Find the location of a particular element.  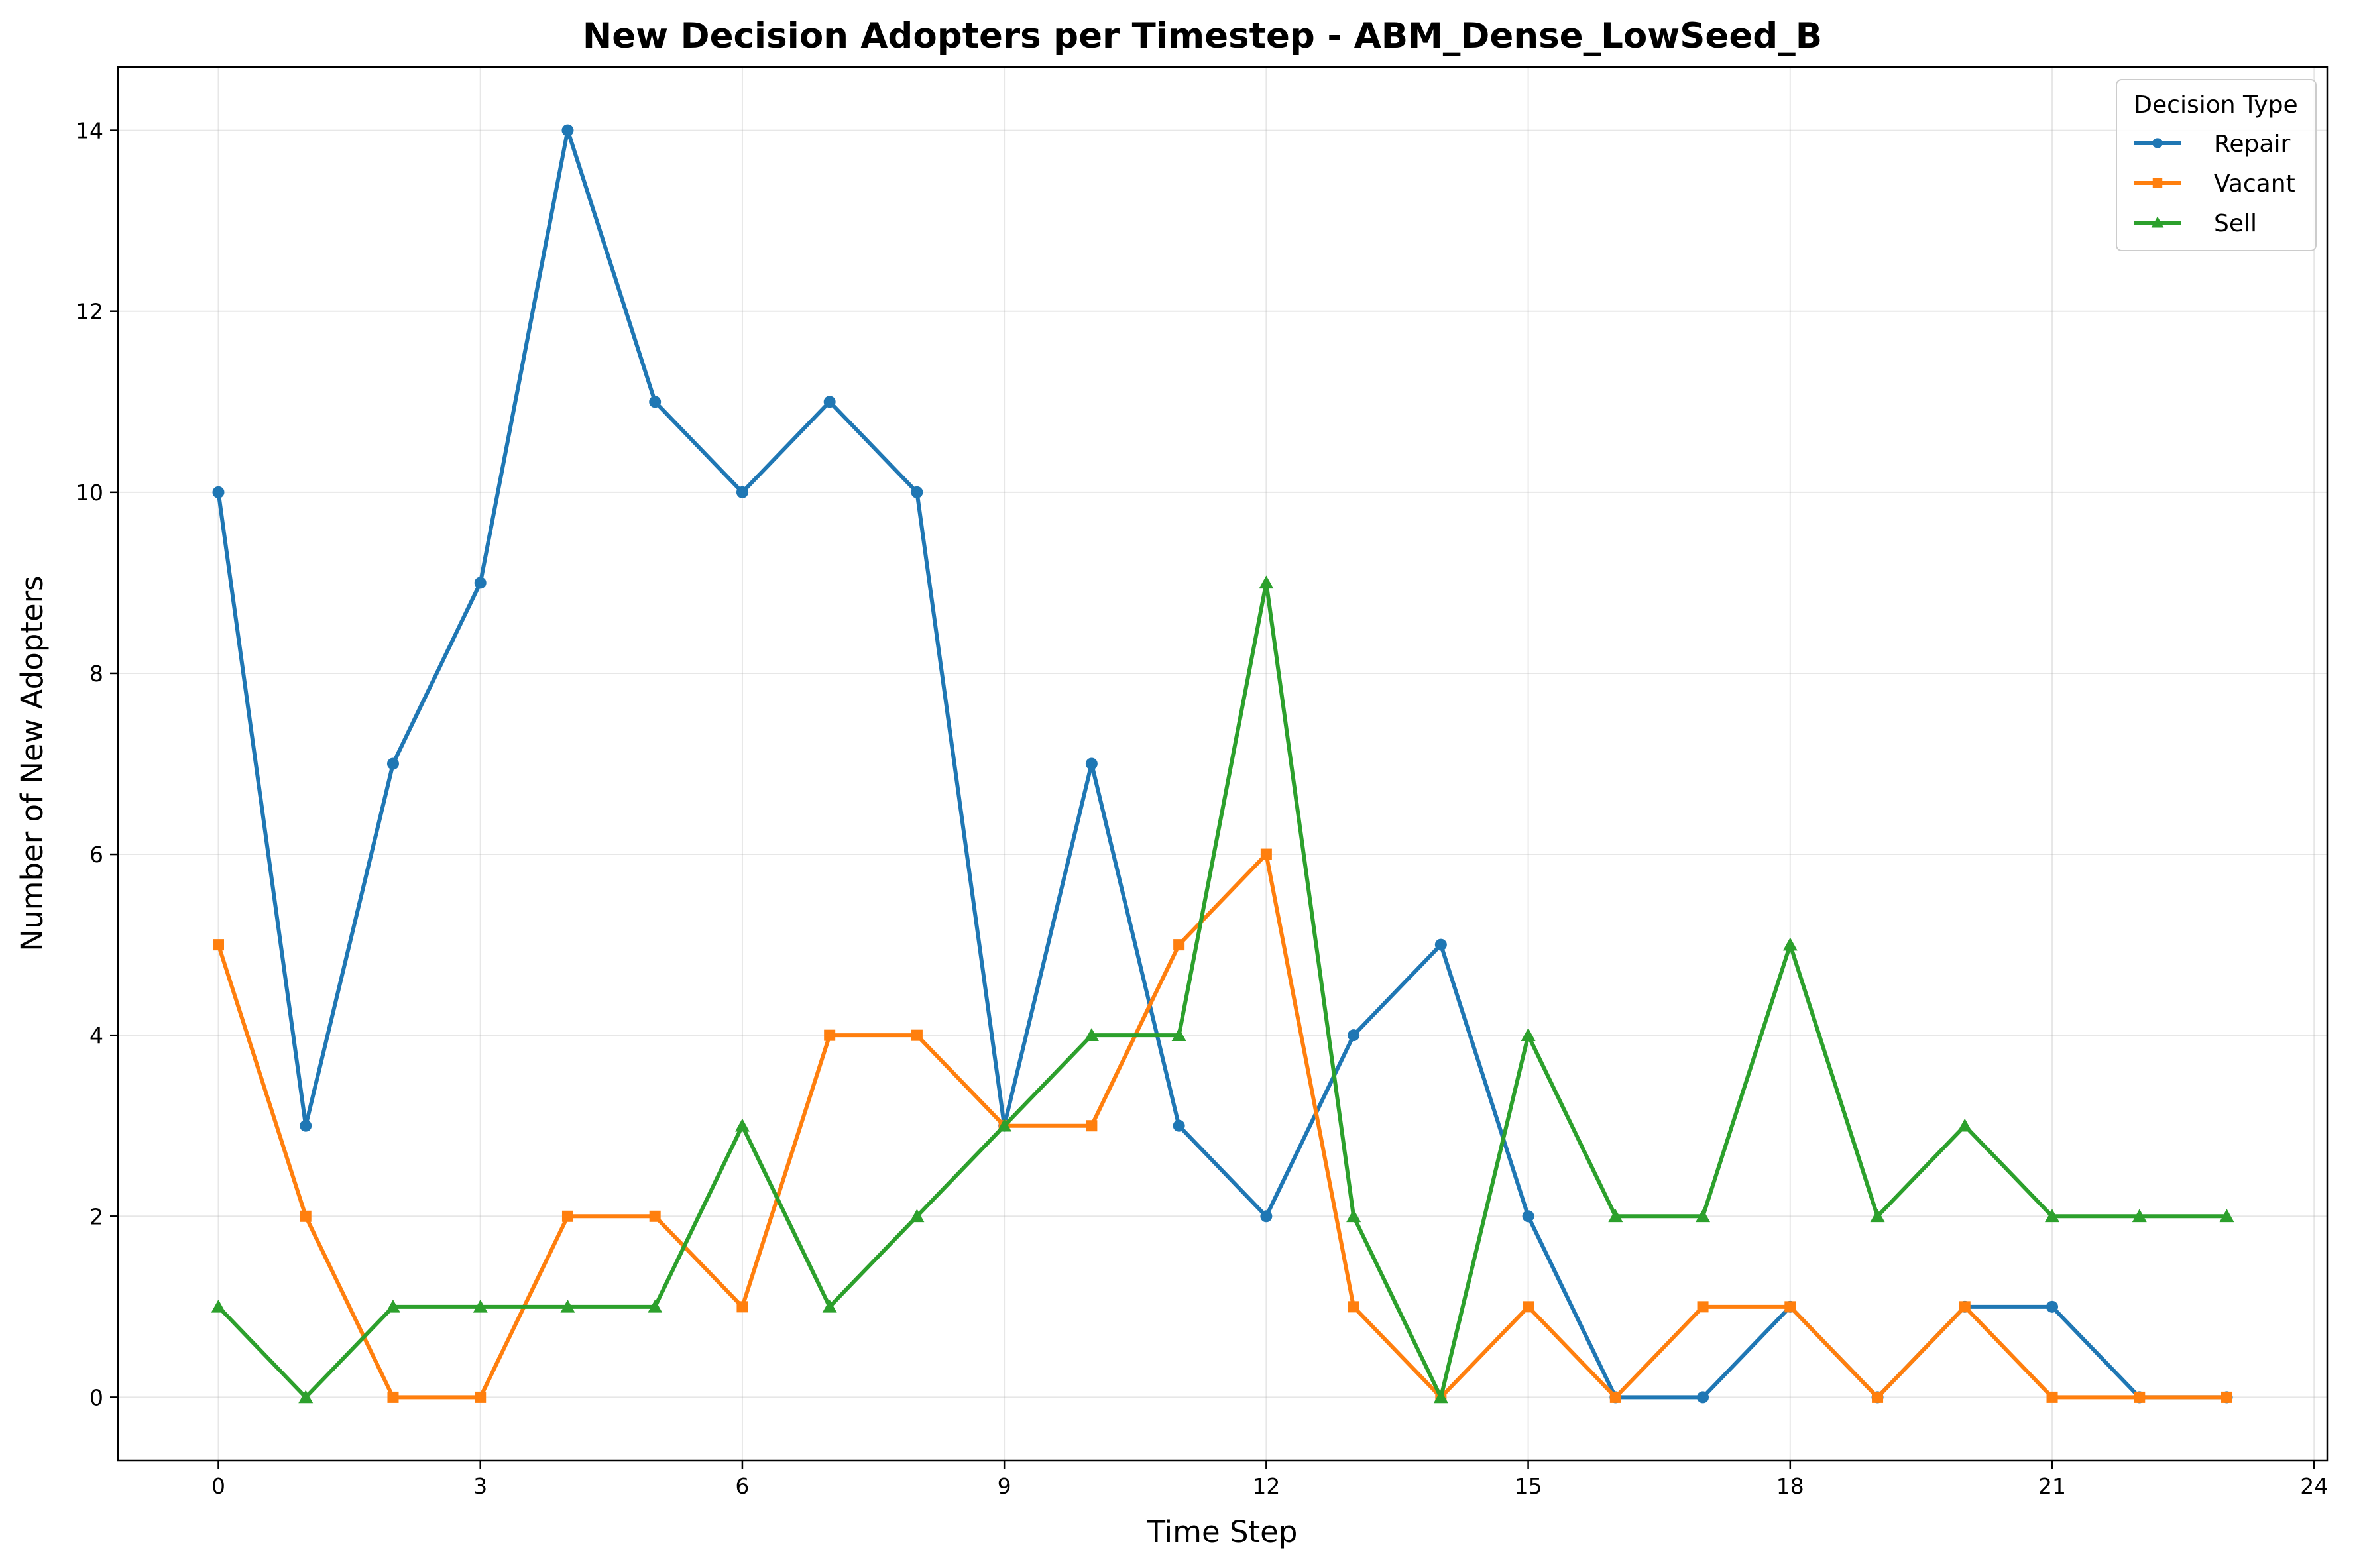

x-axis: 0 3 6 9 12 15 18 21 24 is located at coordinates (1269, 1480).